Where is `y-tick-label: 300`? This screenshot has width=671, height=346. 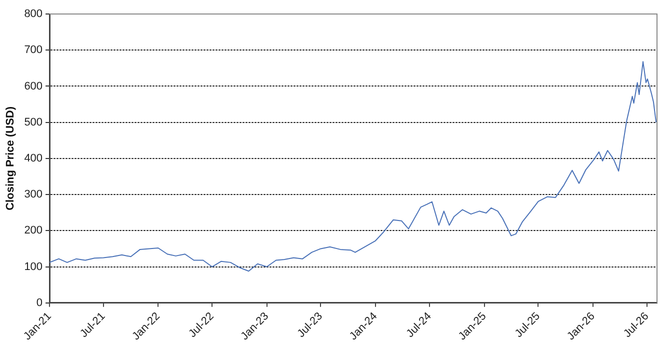
y-tick-label: 300 is located at coordinates (33, 194).